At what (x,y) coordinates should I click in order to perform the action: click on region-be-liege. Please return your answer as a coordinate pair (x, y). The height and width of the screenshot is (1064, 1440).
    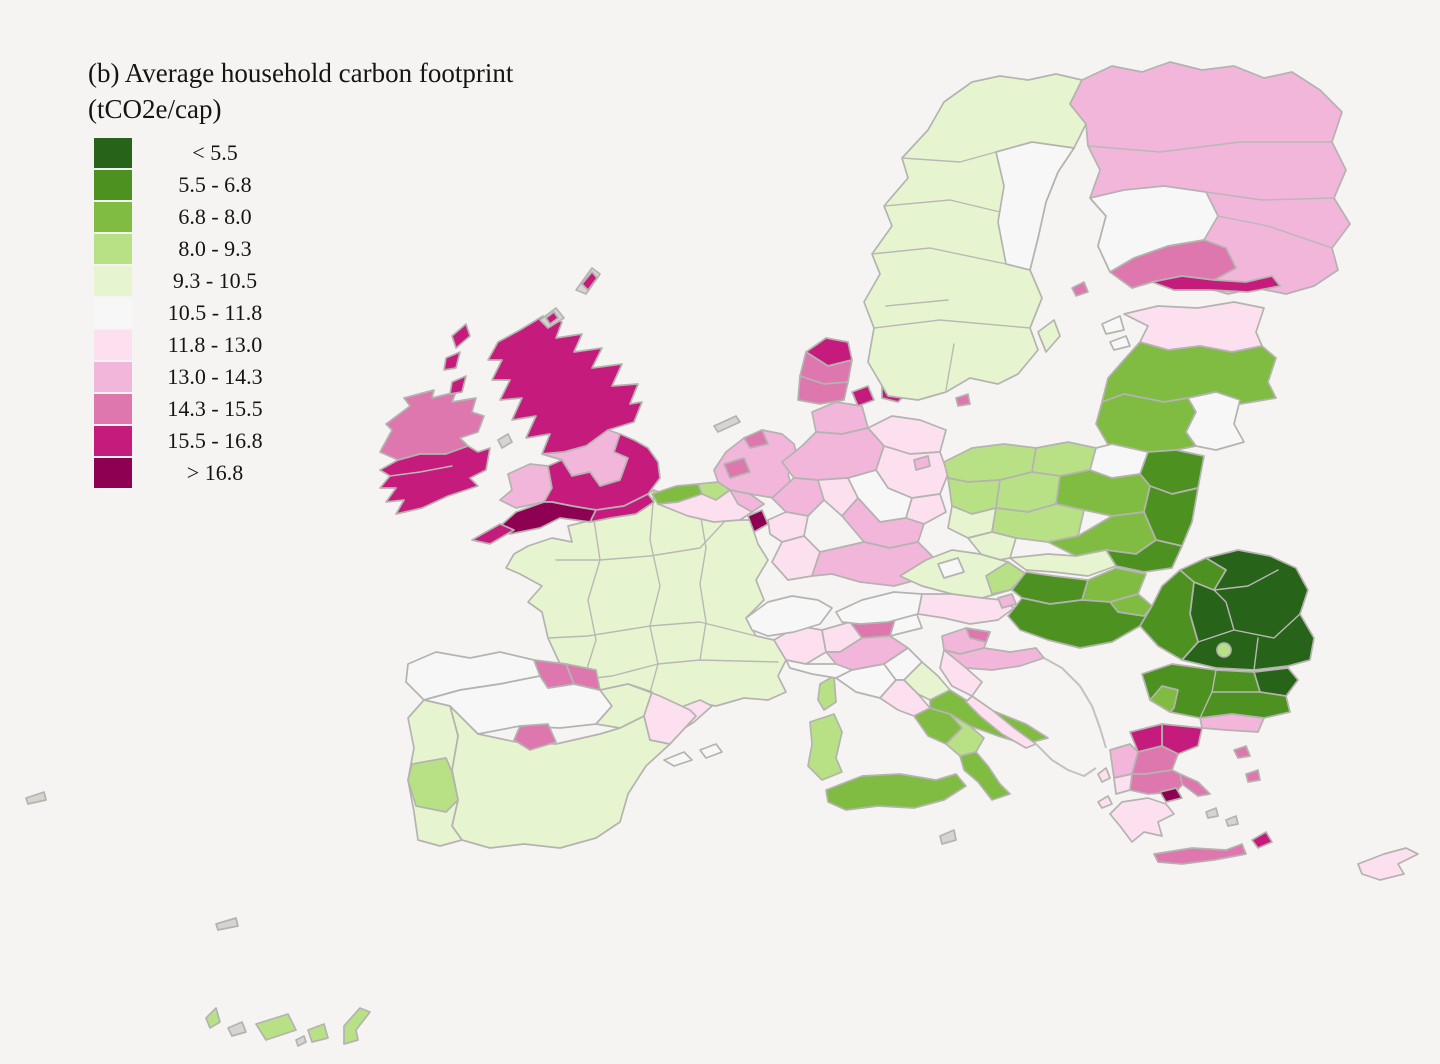
    Looking at the image, I should click on (747, 501).